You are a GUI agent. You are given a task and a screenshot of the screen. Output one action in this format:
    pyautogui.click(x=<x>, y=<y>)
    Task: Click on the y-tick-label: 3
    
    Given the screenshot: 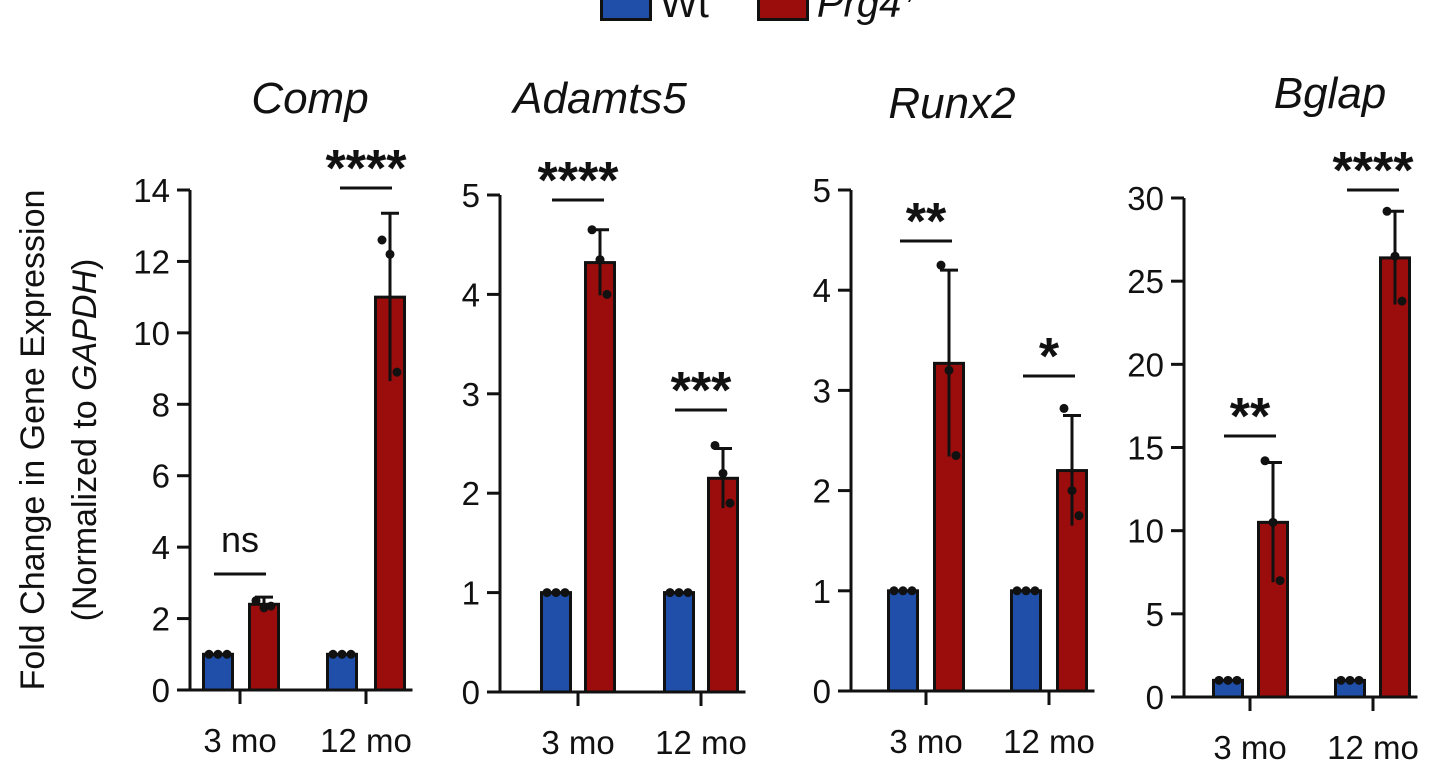 What is the action you would take?
    pyautogui.click(x=822, y=390)
    